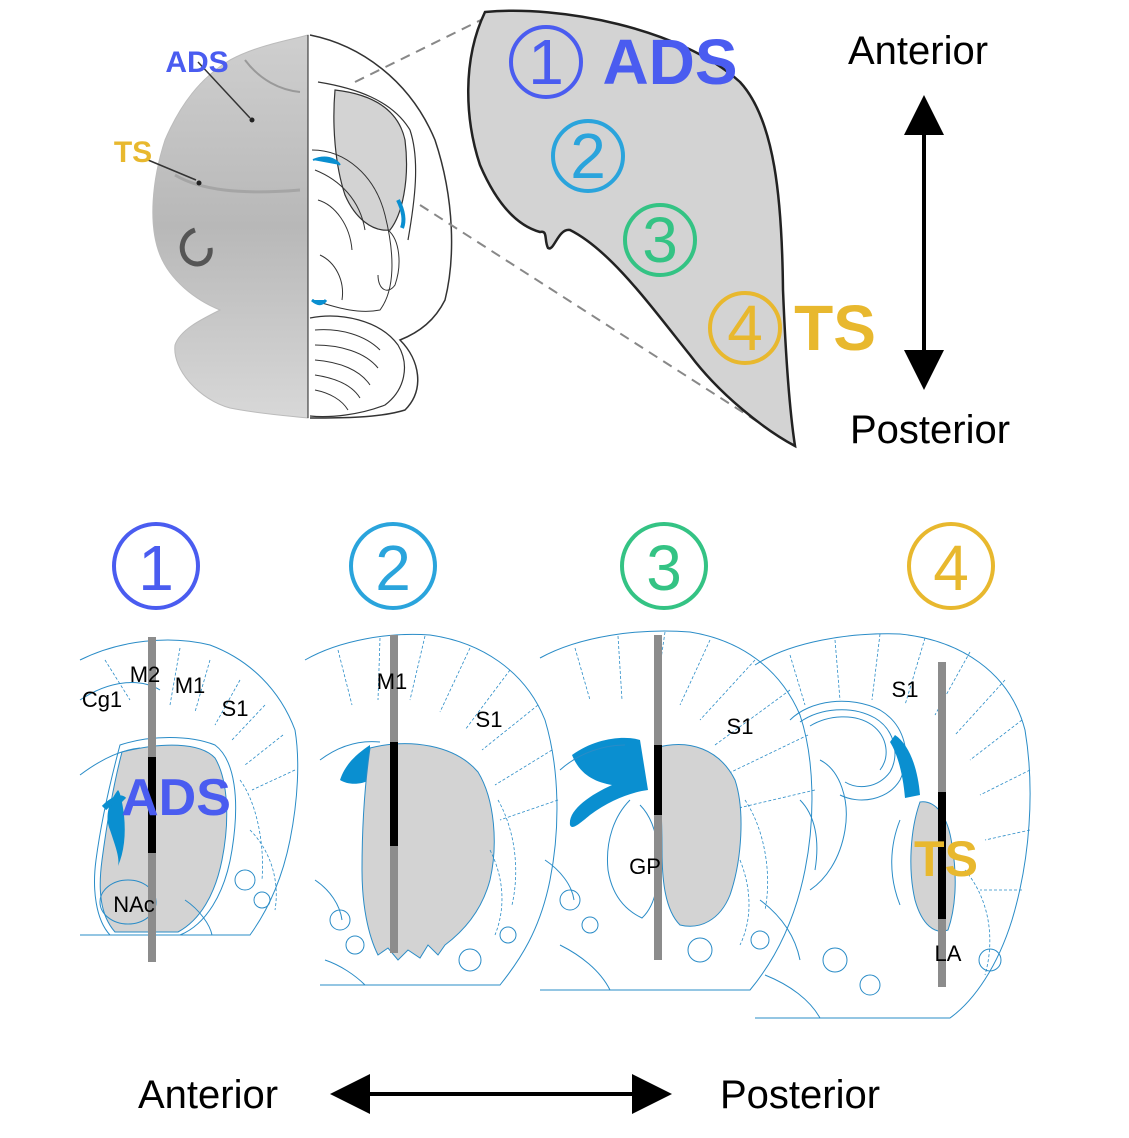  I want to click on section-number-4: 4, so click(951, 568).